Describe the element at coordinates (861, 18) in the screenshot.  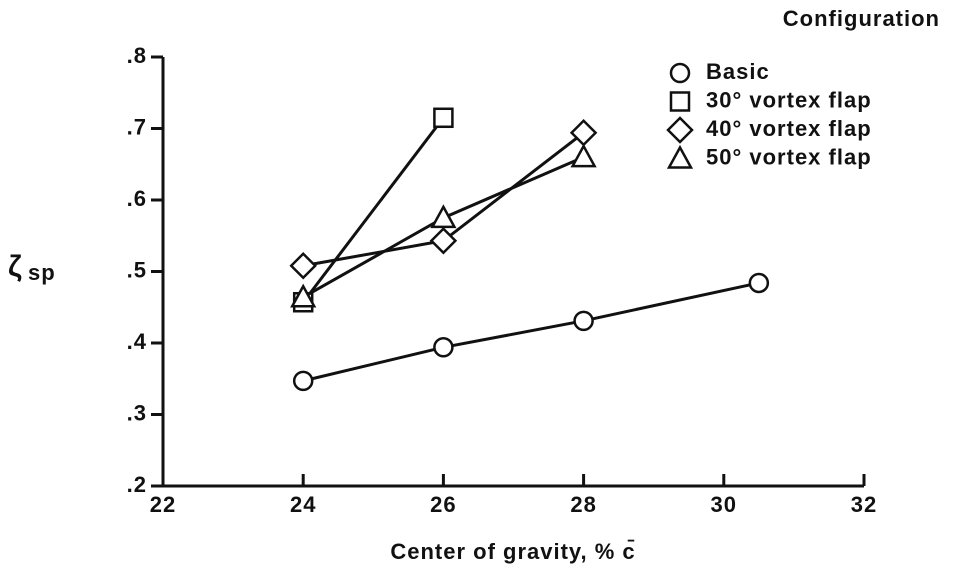
I see `legend-title: Configuration` at that location.